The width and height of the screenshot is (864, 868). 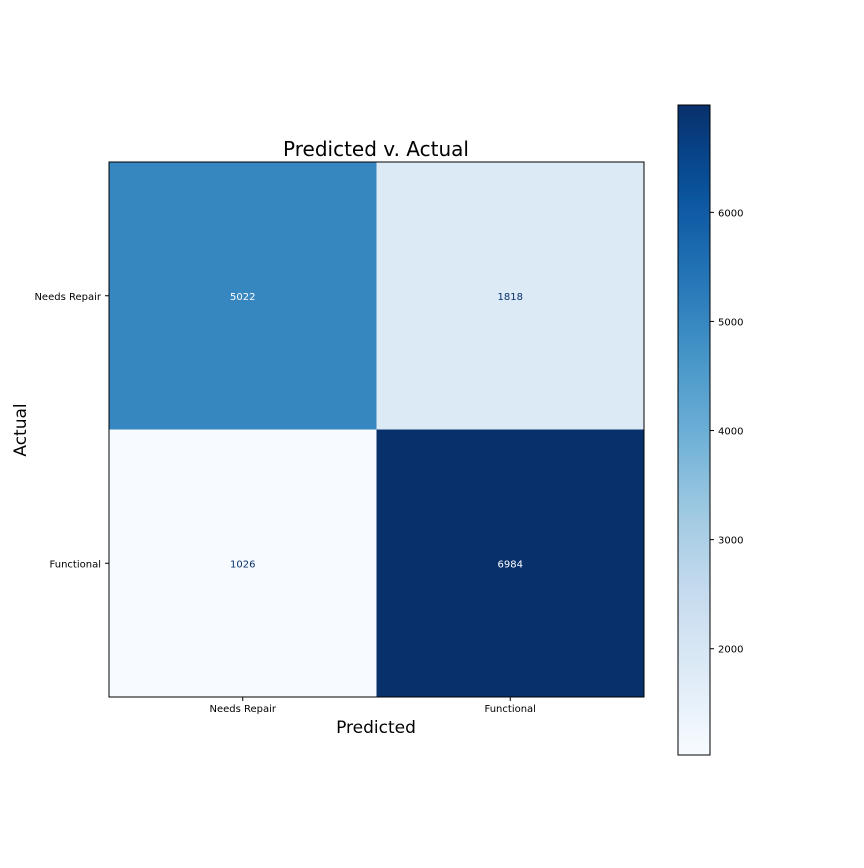 What do you see at coordinates (730, 432) in the screenshot?
I see `colorbar-tick-label: 4000` at bounding box center [730, 432].